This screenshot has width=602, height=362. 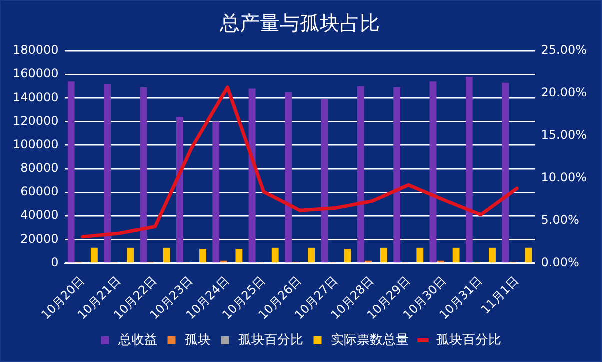 I want to click on y2-tick-label: 25.00%, so click(x=564, y=50).